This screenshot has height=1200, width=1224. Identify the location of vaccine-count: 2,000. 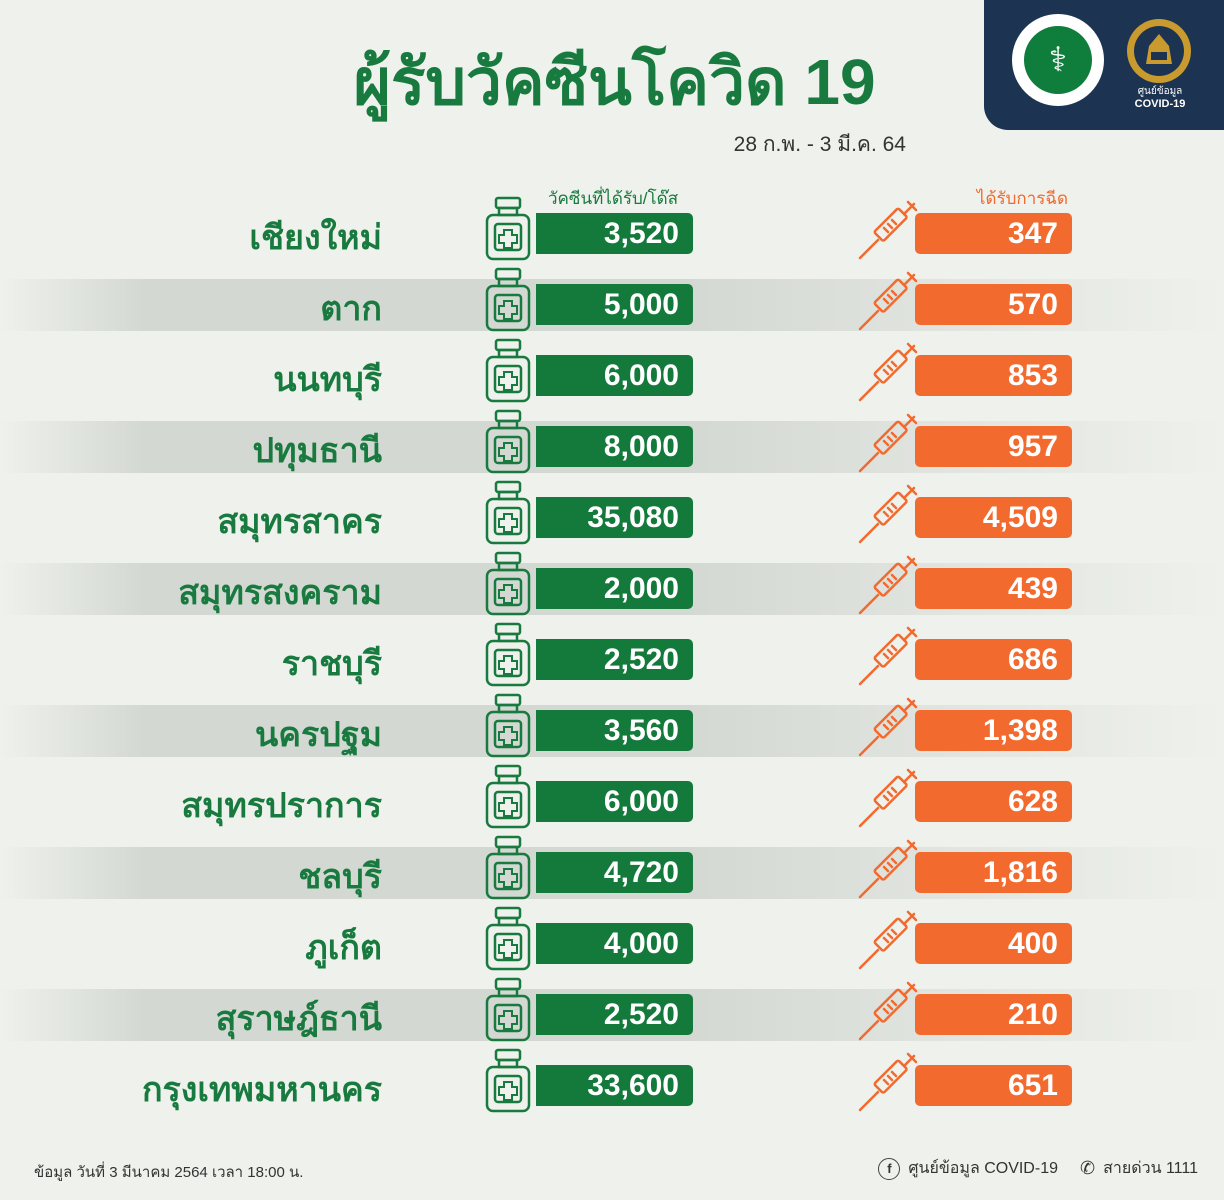
(614, 588).